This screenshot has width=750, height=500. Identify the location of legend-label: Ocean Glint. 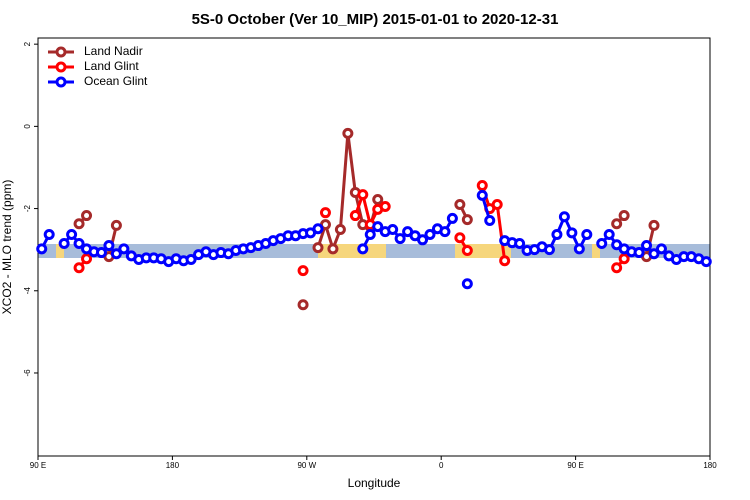
(116, 81).